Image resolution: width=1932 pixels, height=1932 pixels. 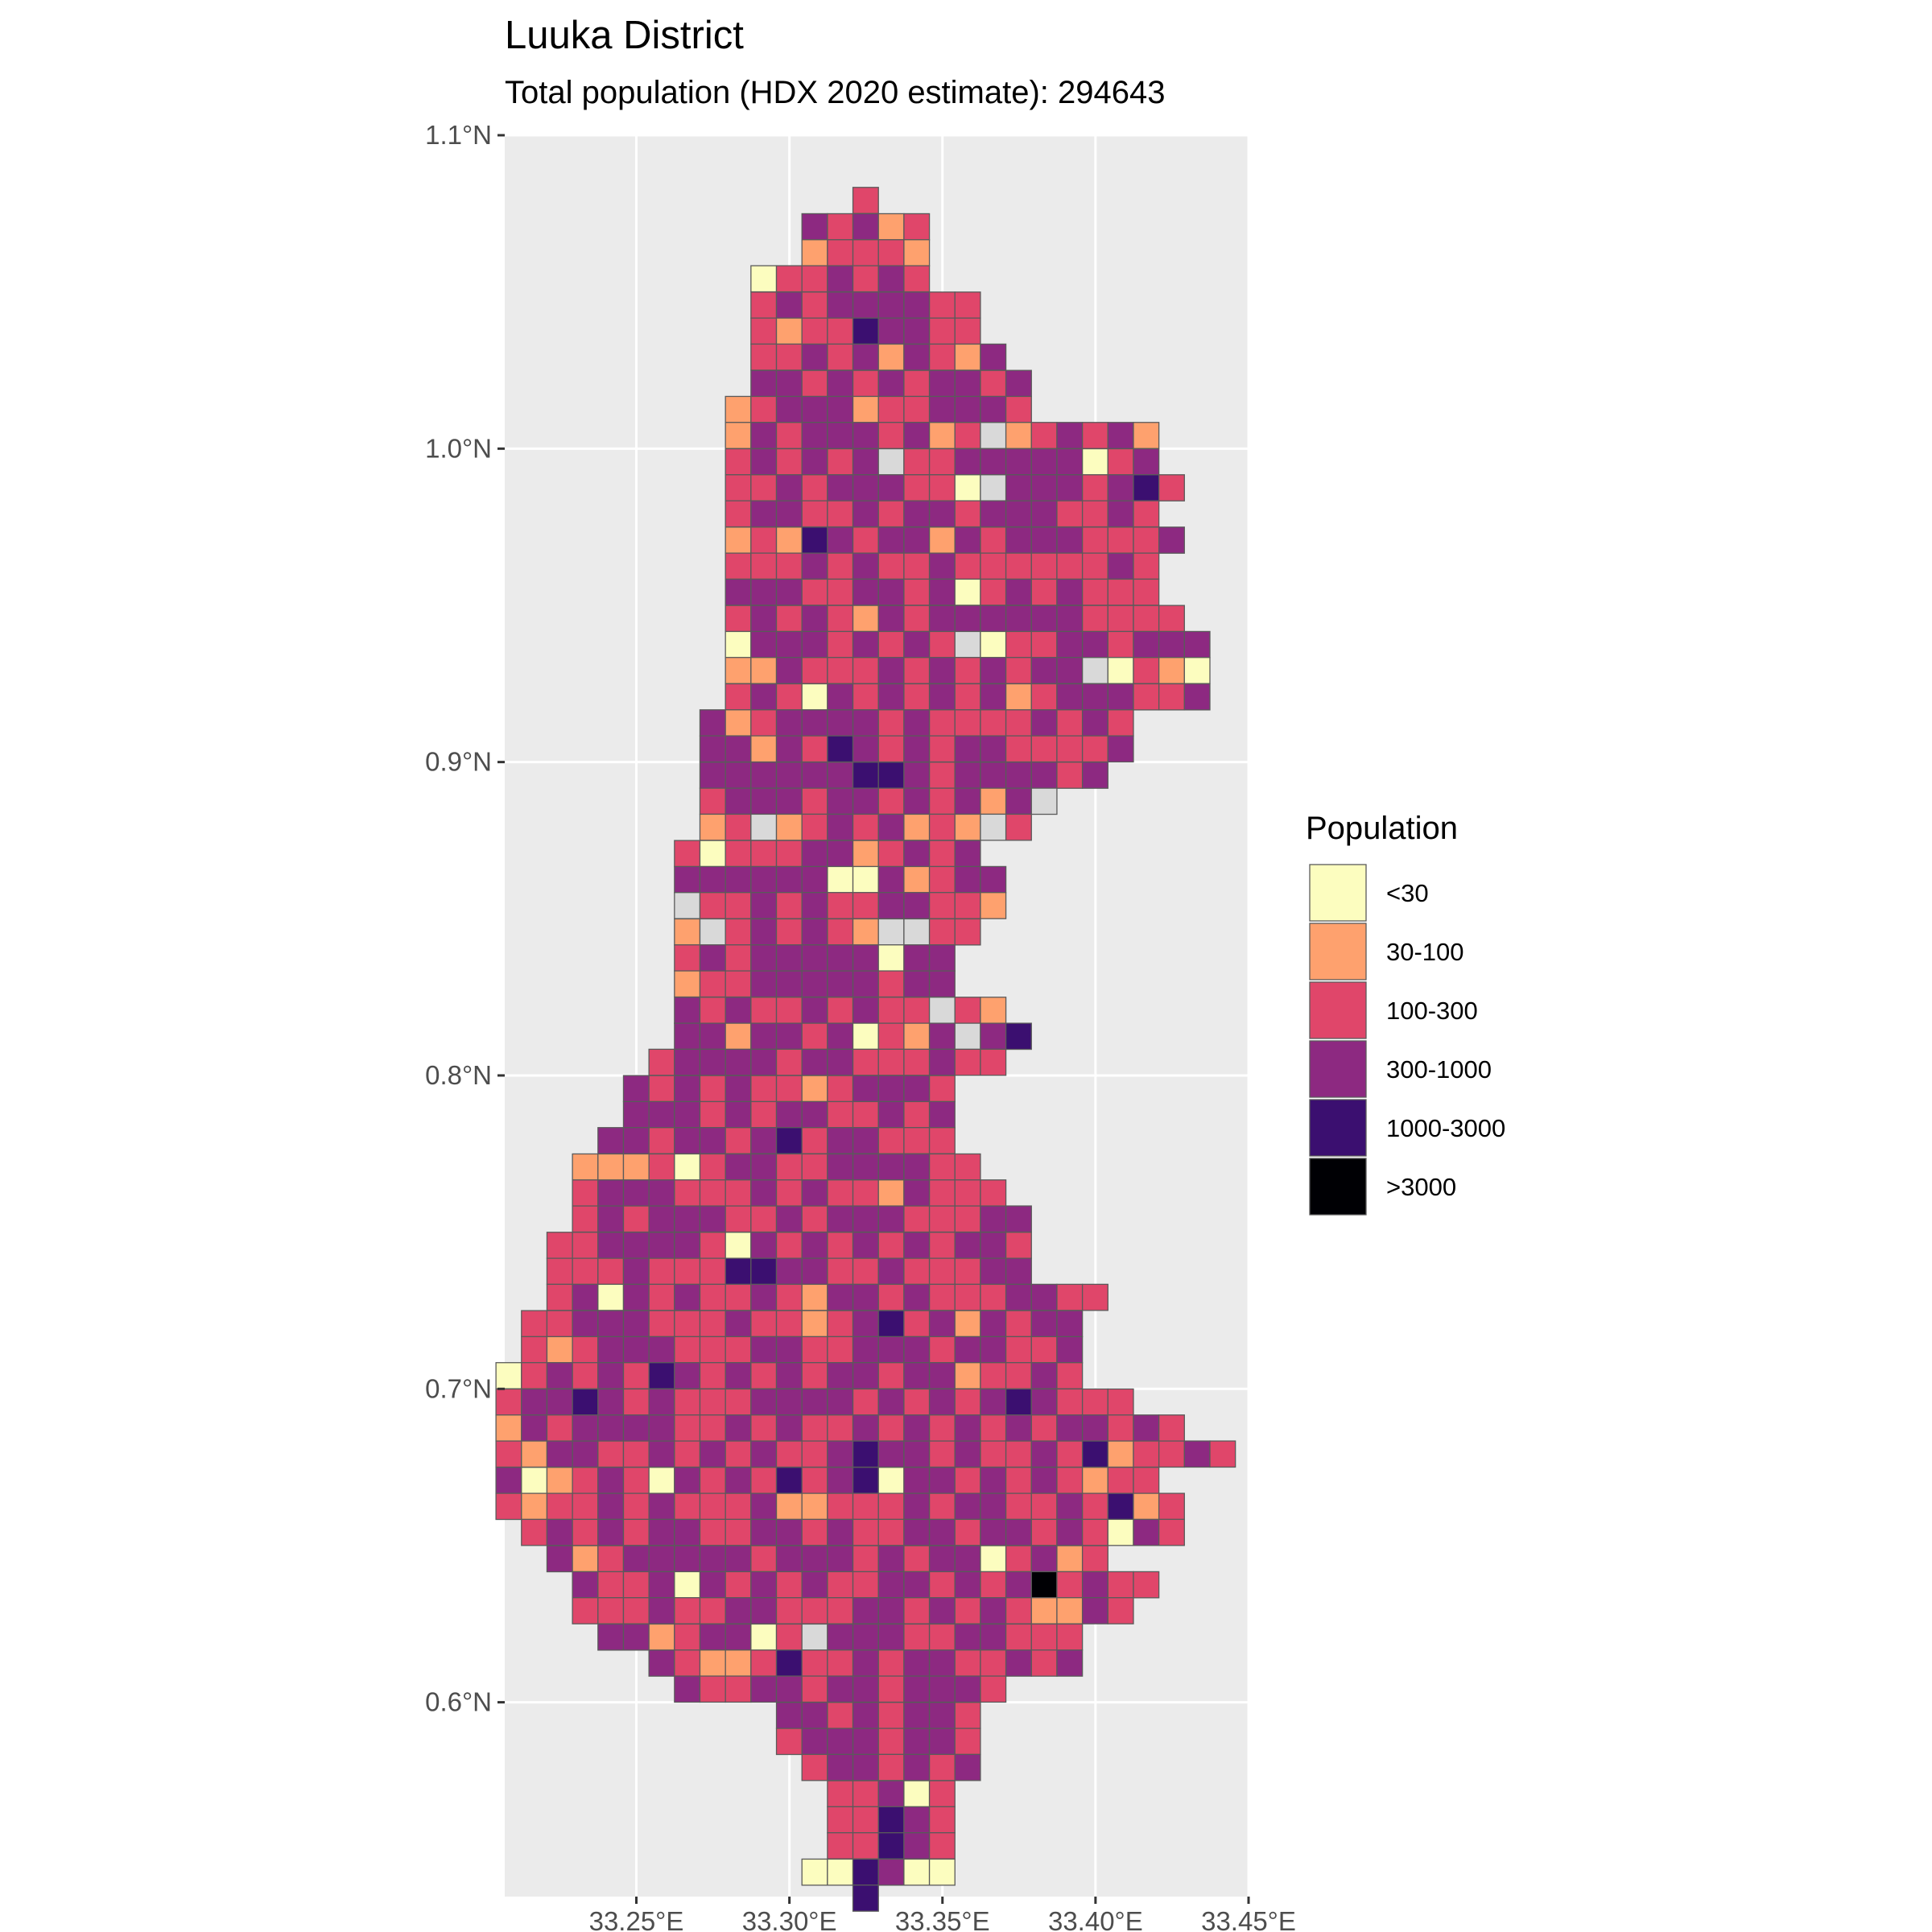 What do you see at coordinates (1407, 893) in the screenshot?
I see `legend-label: <30` at bounding box center [1407, 893].